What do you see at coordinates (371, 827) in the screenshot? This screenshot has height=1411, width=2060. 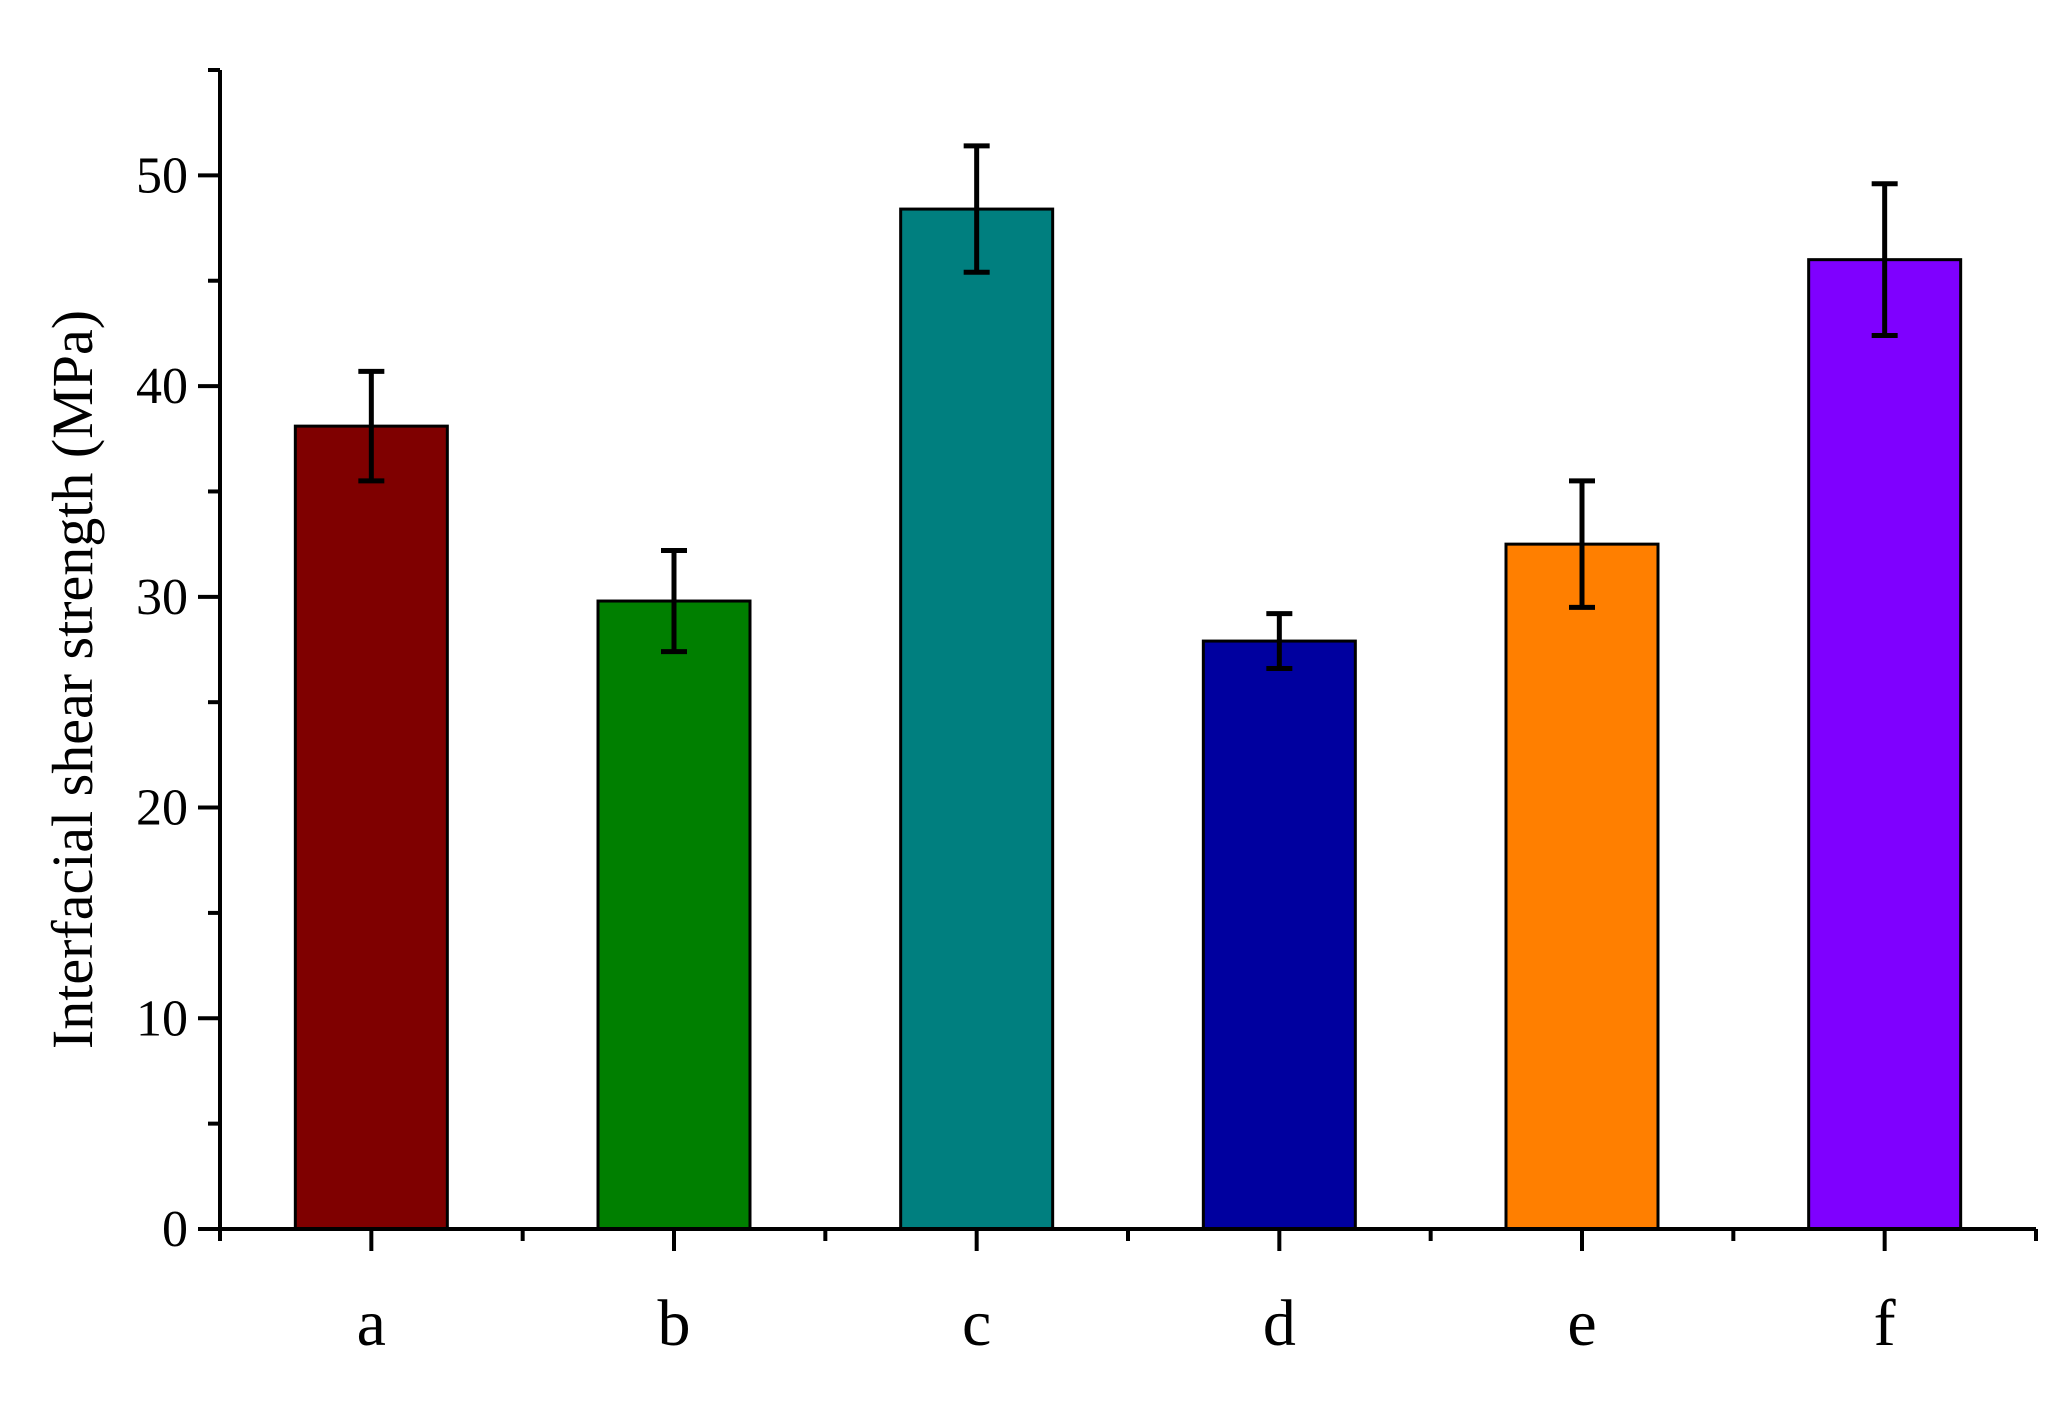 I see `bar-a` at bounding box center [371, 827].